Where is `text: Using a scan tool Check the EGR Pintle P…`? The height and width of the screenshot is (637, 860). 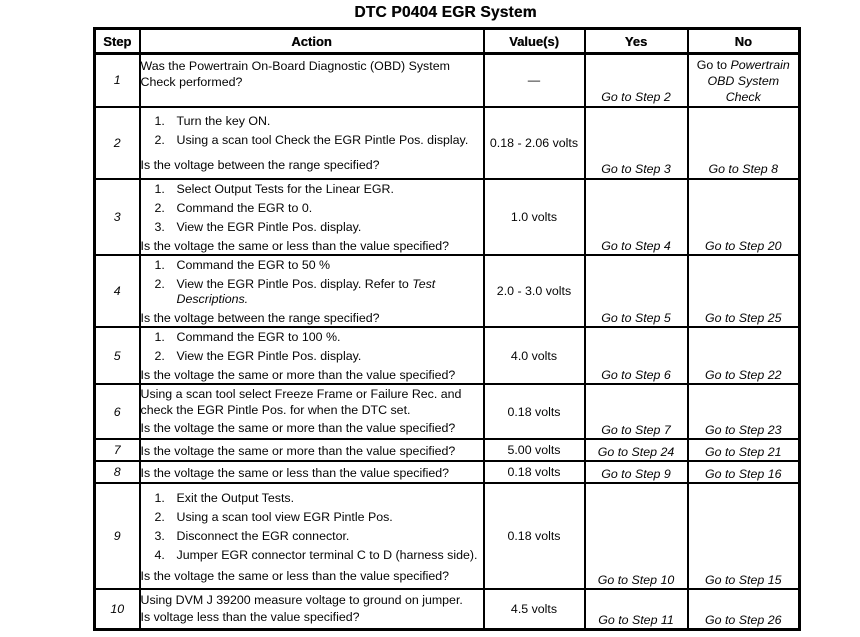
text: Using a scan tool Check the EGR Pintle P… is located at coordinates (322, 140).